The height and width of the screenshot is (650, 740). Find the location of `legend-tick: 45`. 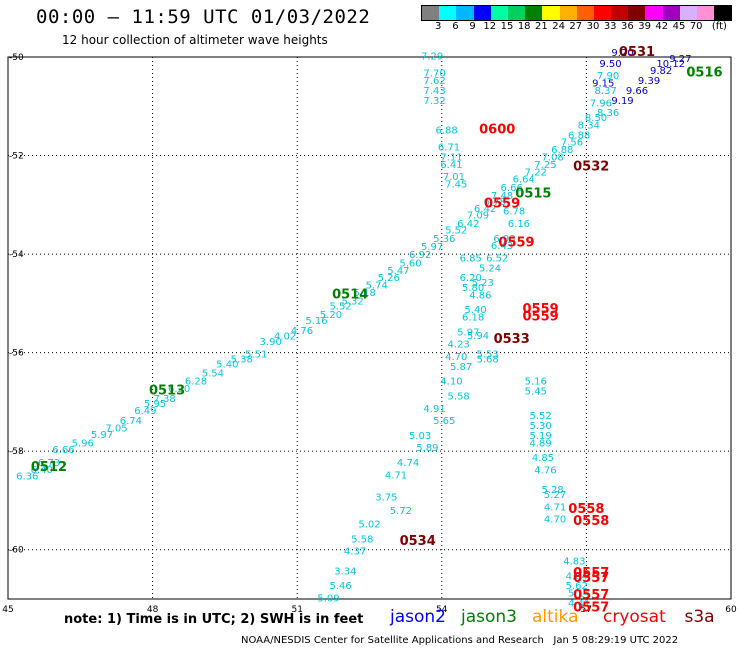

legend-tick: 45 is located at coordinates (679, 26).